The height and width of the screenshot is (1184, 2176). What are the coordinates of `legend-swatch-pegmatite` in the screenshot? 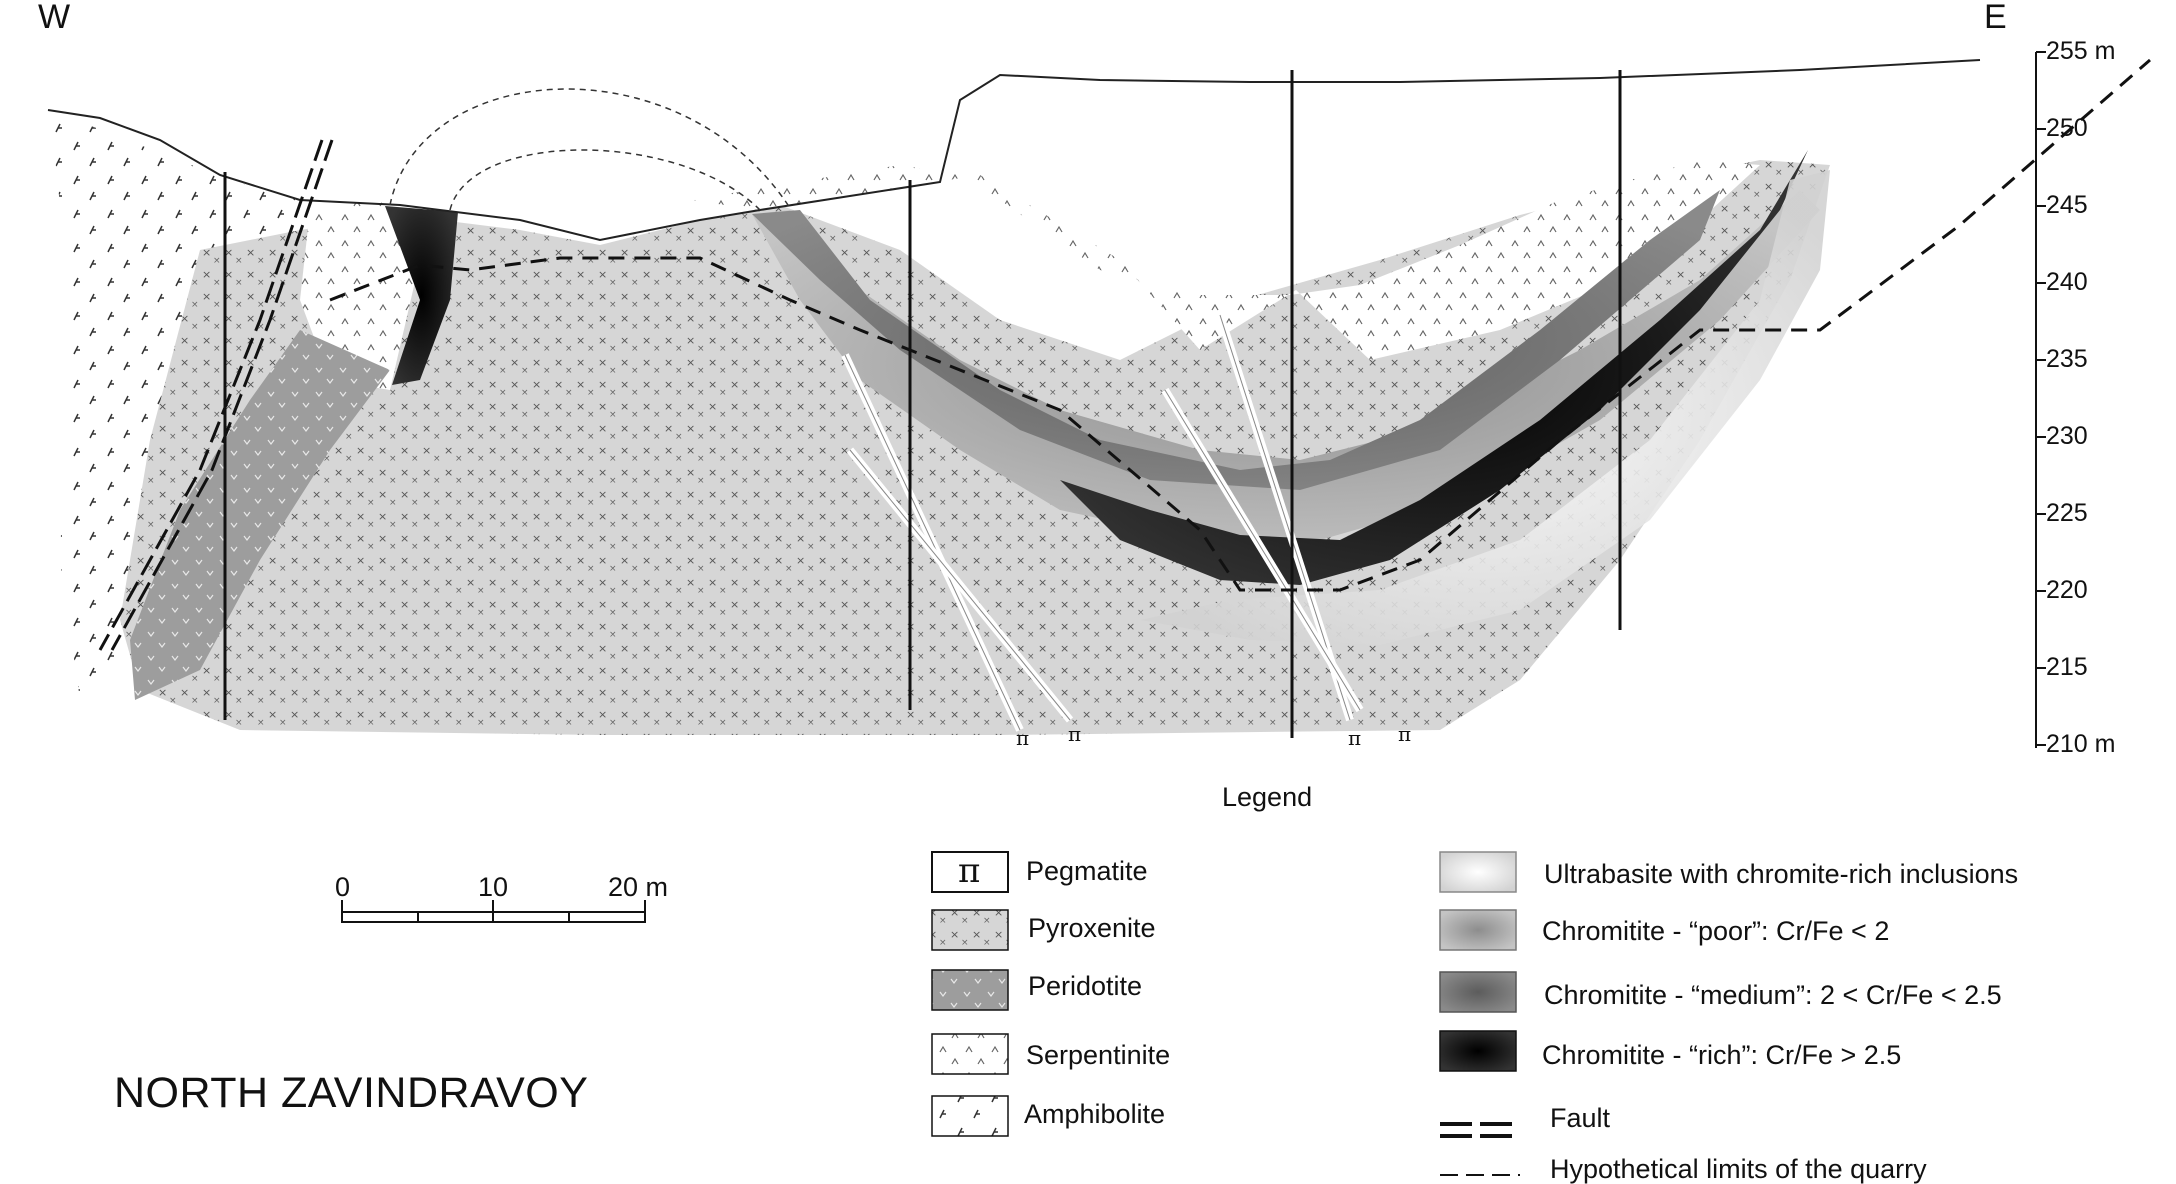 It's located at (970, 872).